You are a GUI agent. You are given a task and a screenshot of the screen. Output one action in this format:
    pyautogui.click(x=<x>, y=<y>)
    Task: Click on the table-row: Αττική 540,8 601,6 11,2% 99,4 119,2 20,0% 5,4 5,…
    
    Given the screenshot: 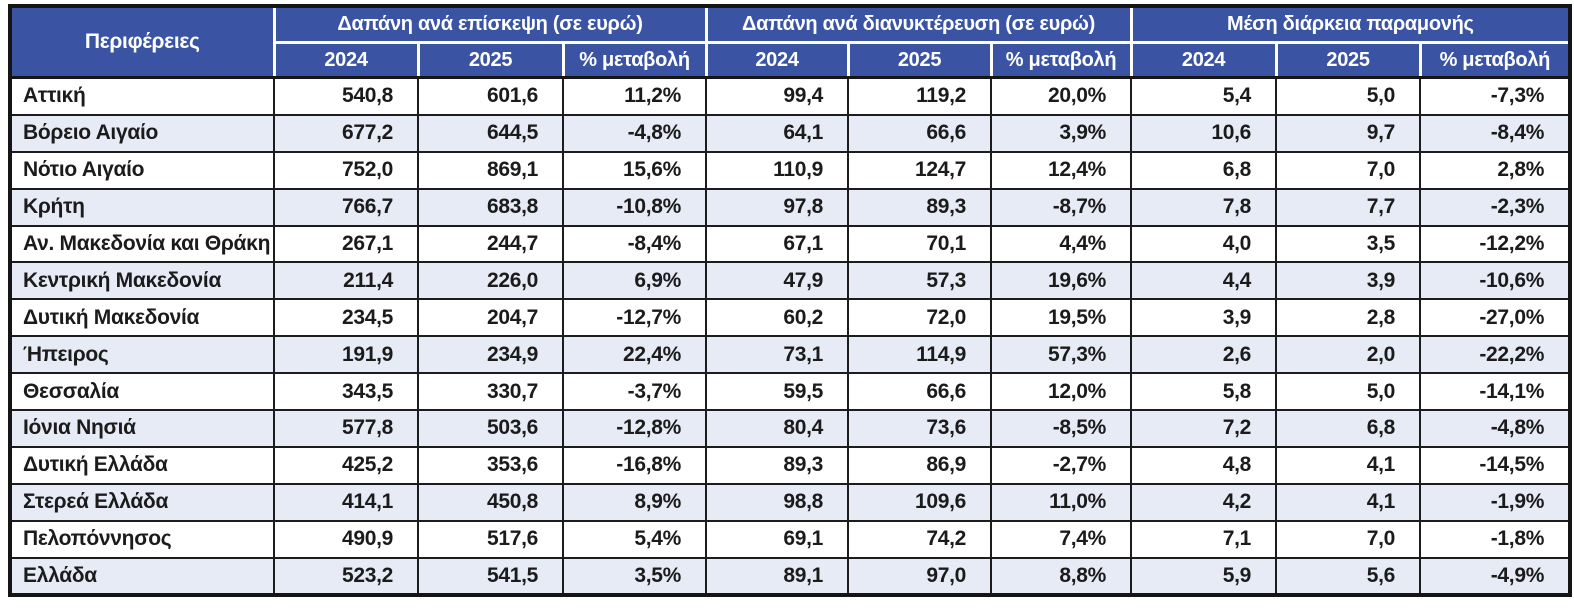 What is the action you would take?
    pyautogui.click(x=790, y=96)
    